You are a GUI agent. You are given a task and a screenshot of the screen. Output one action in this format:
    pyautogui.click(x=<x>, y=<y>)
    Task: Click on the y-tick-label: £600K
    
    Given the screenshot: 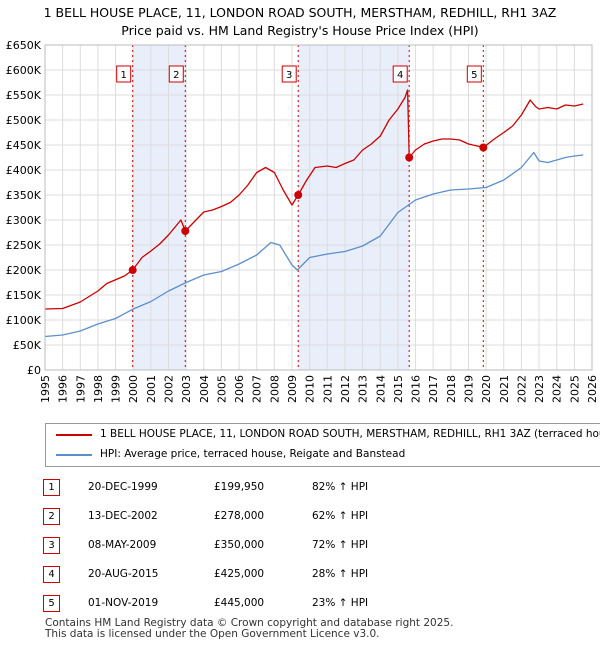 What is the action you would take?
    pyautogui.click(x=24, y=70)
    